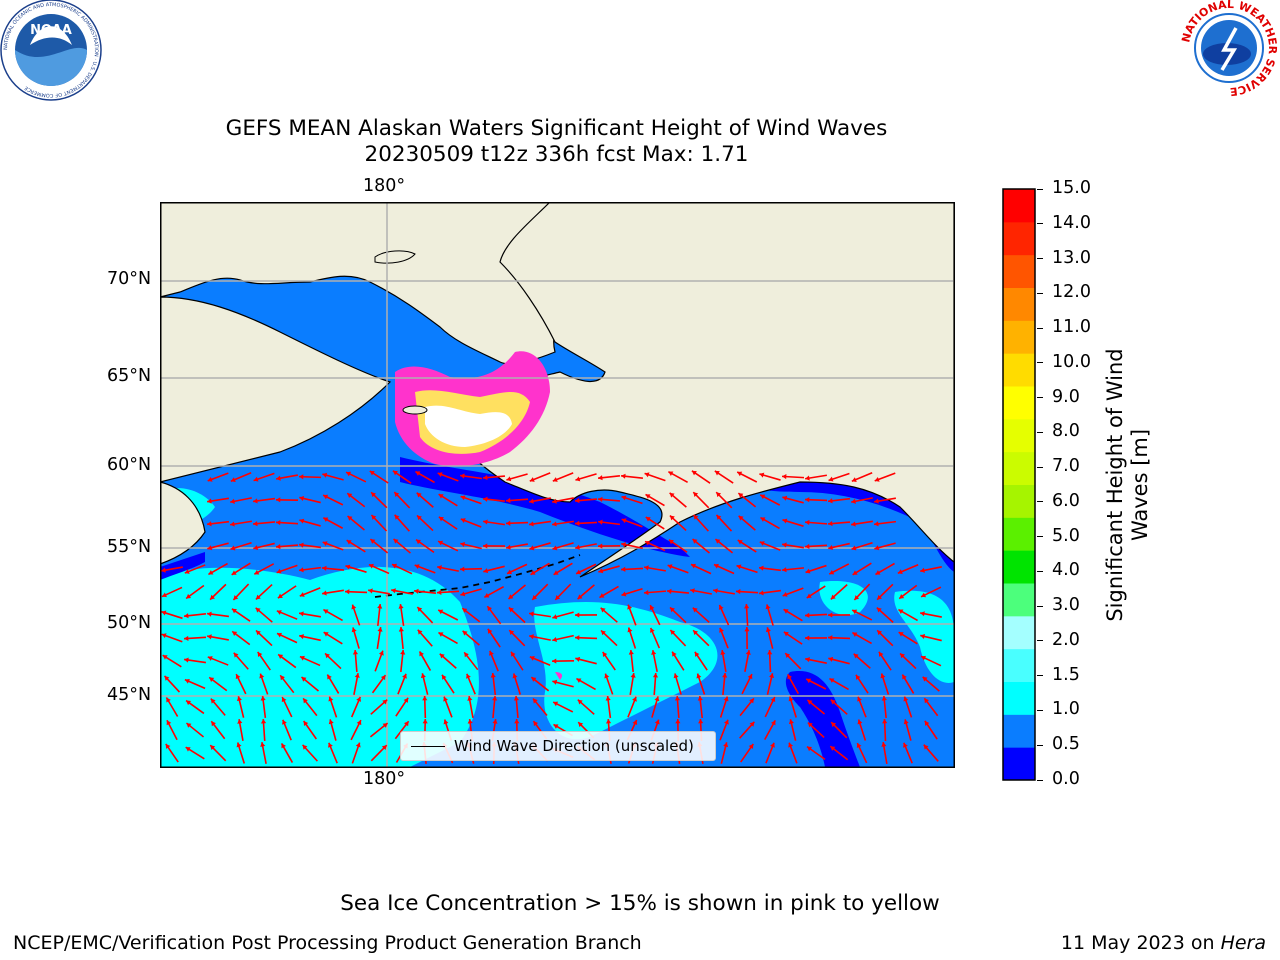 This screenshot has width=1280, height=960. I want to click on colorbar-tick-label: 5.0, so click(1066, 535).